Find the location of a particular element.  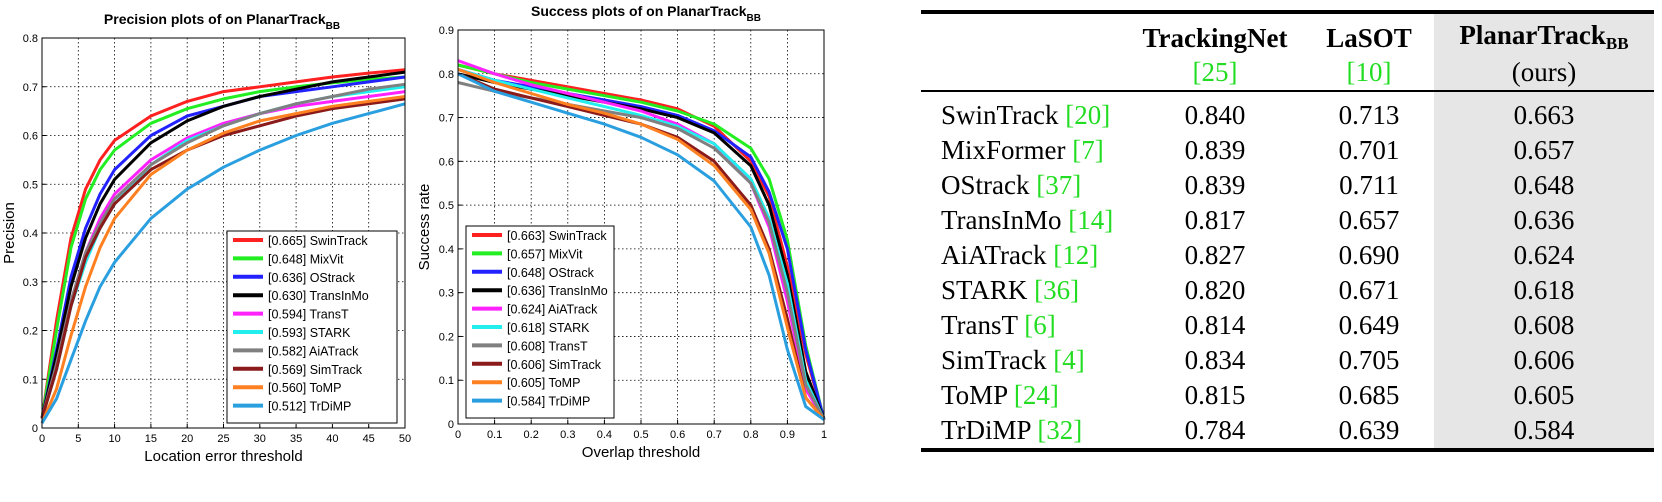

legend-entry: [0.560] ToMP is located at coordinates (304, 388).